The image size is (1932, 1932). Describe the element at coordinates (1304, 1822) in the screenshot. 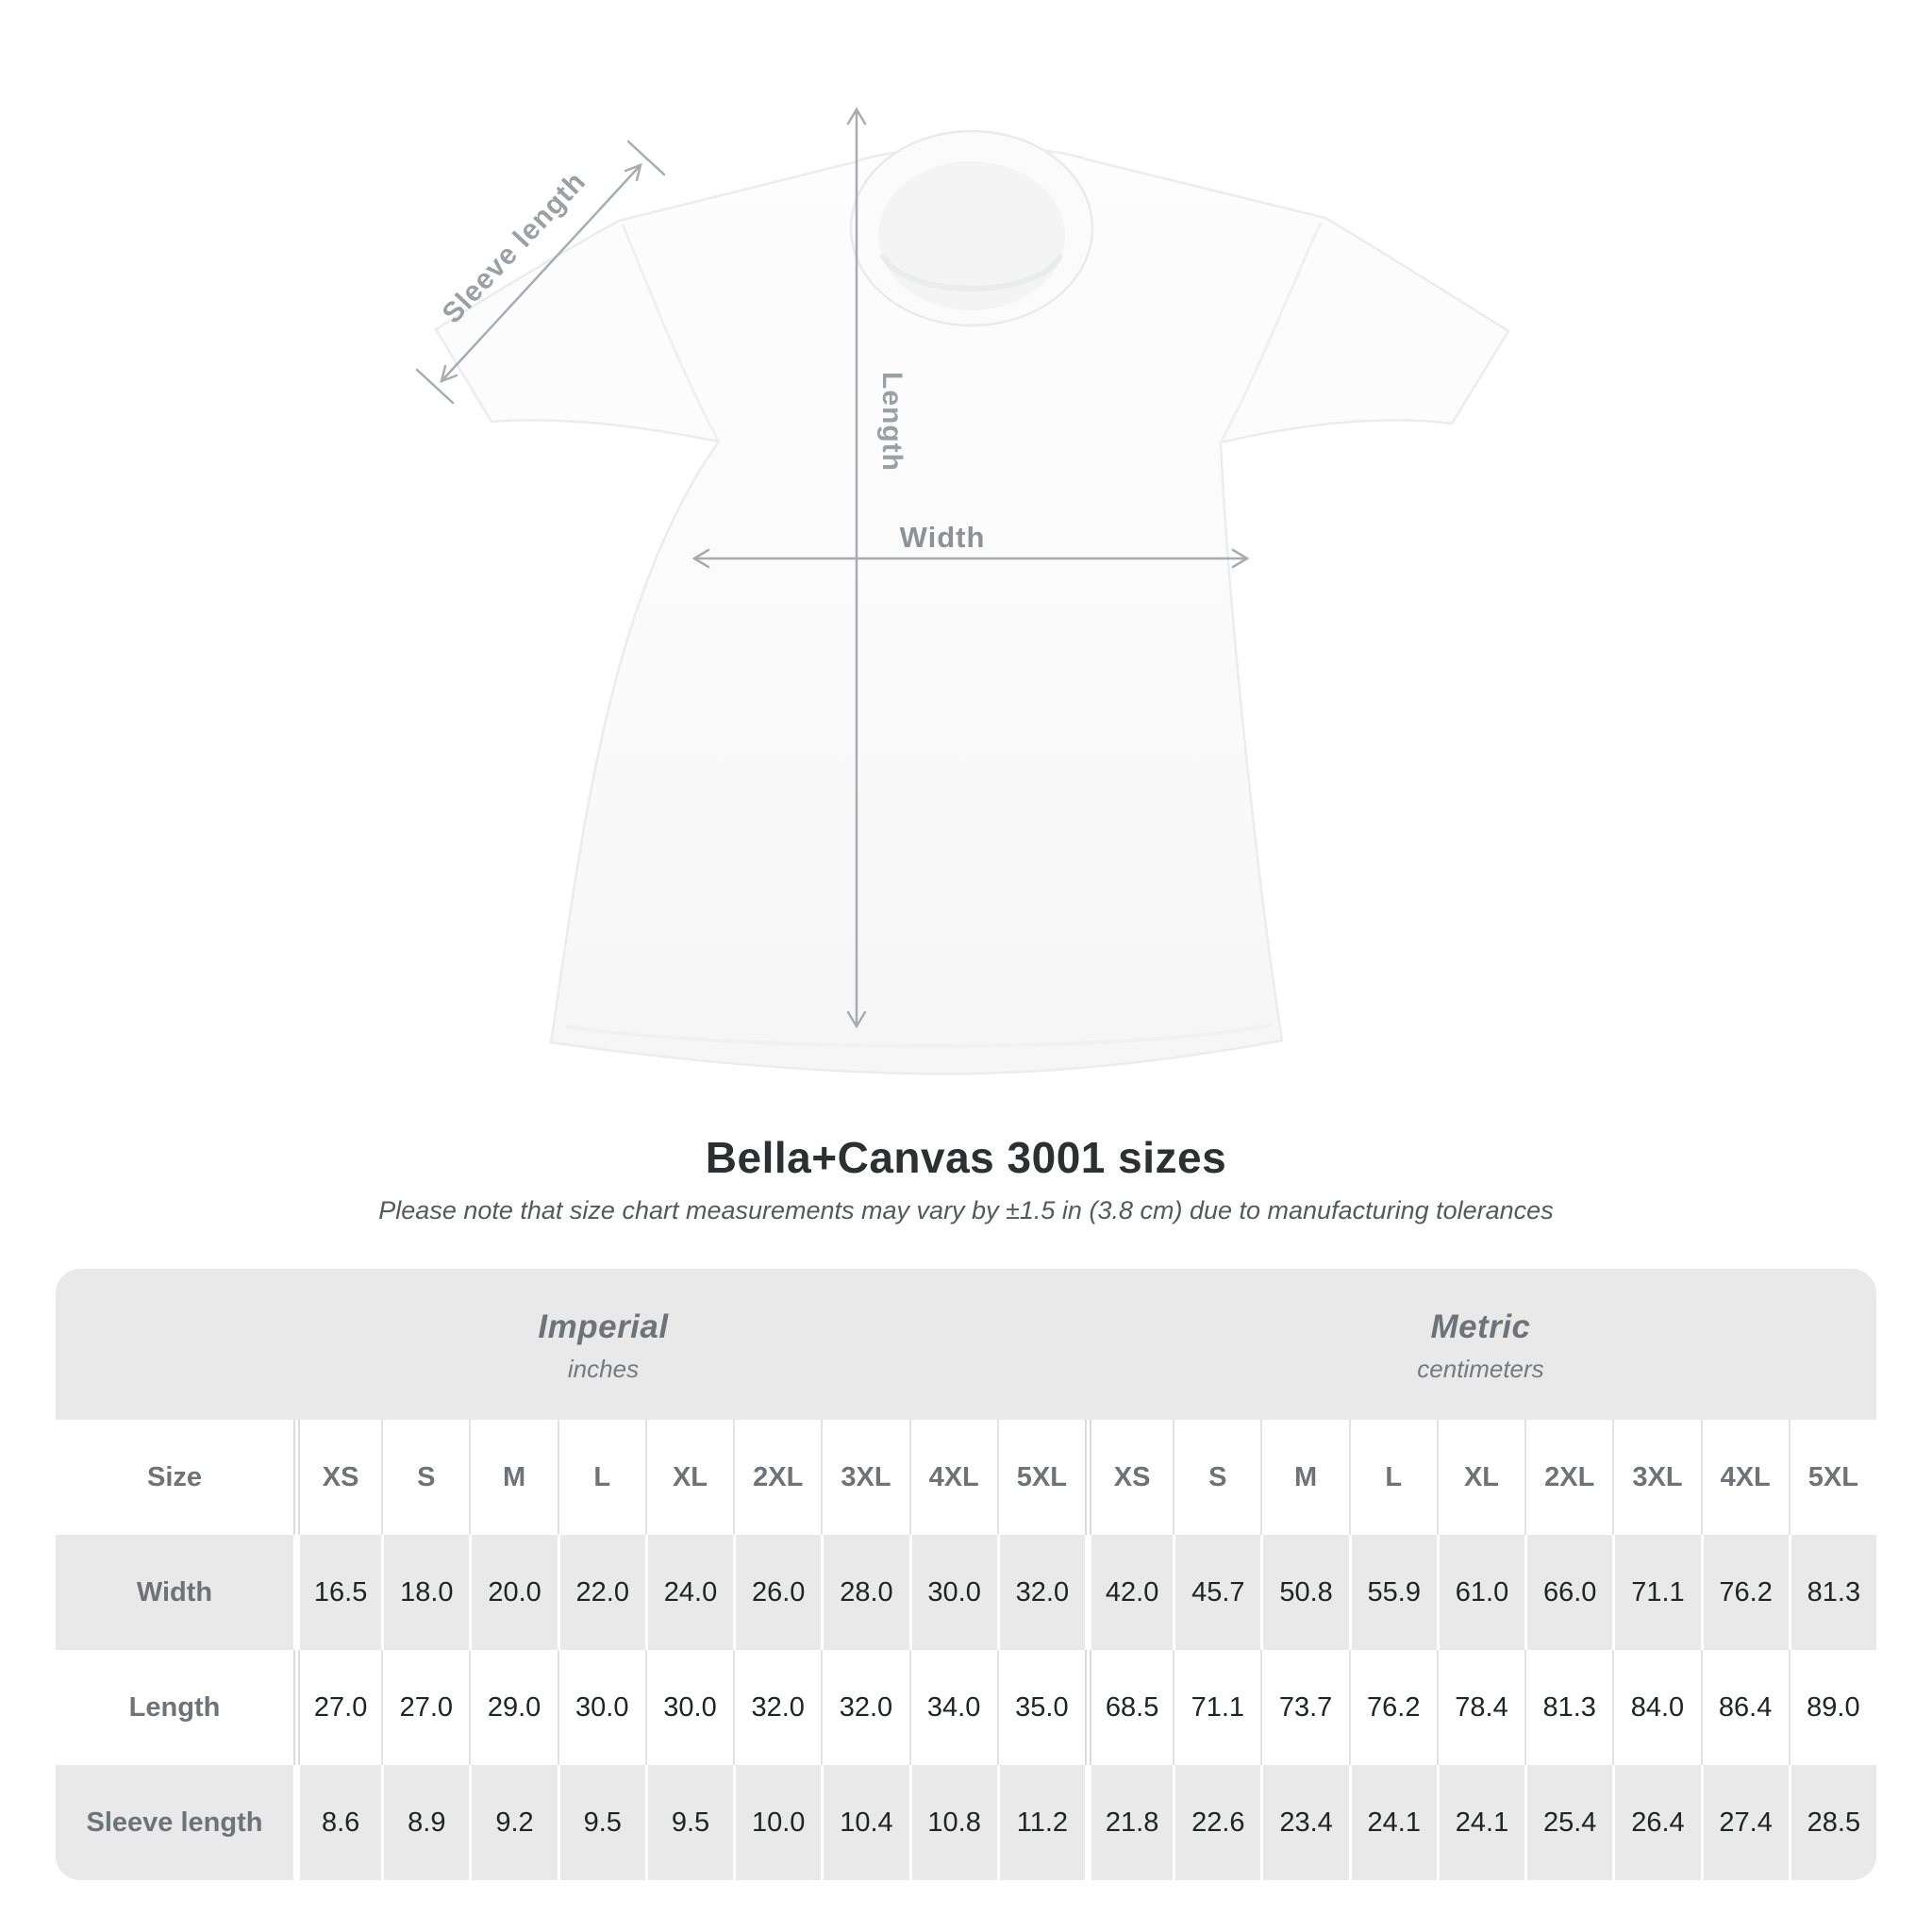

I see `value-cell: 23.4` at that location.